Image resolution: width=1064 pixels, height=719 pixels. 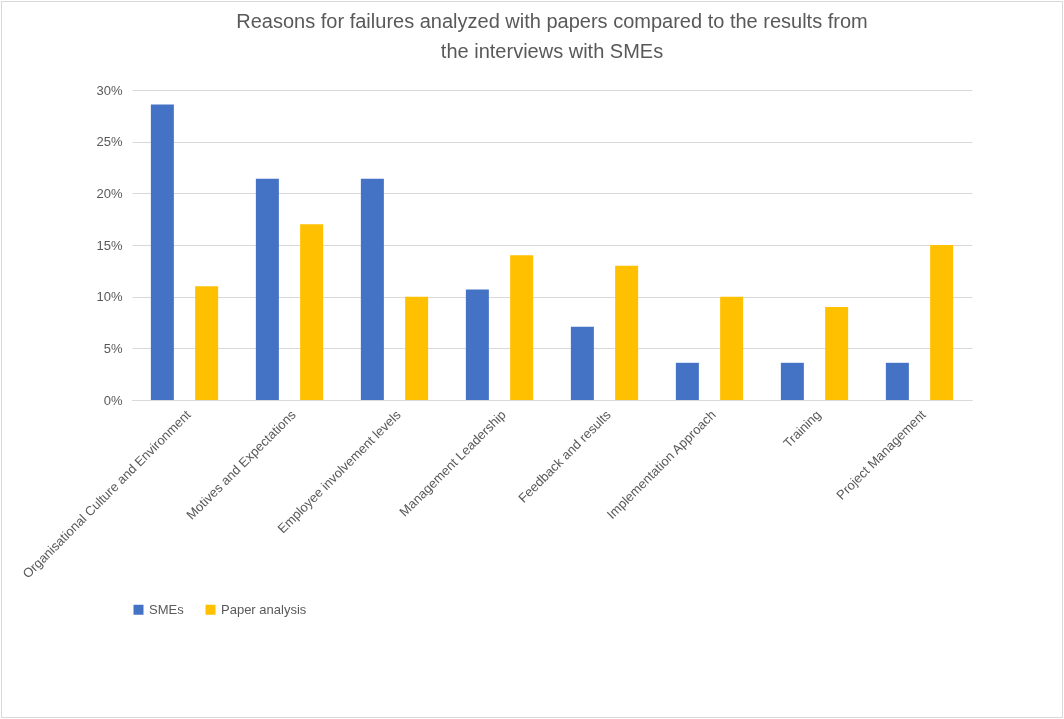 What do you see at coordinates (113, 348) in the screenshot?
I see `y-tick-label: 5%` at bounding box center [113, 348].